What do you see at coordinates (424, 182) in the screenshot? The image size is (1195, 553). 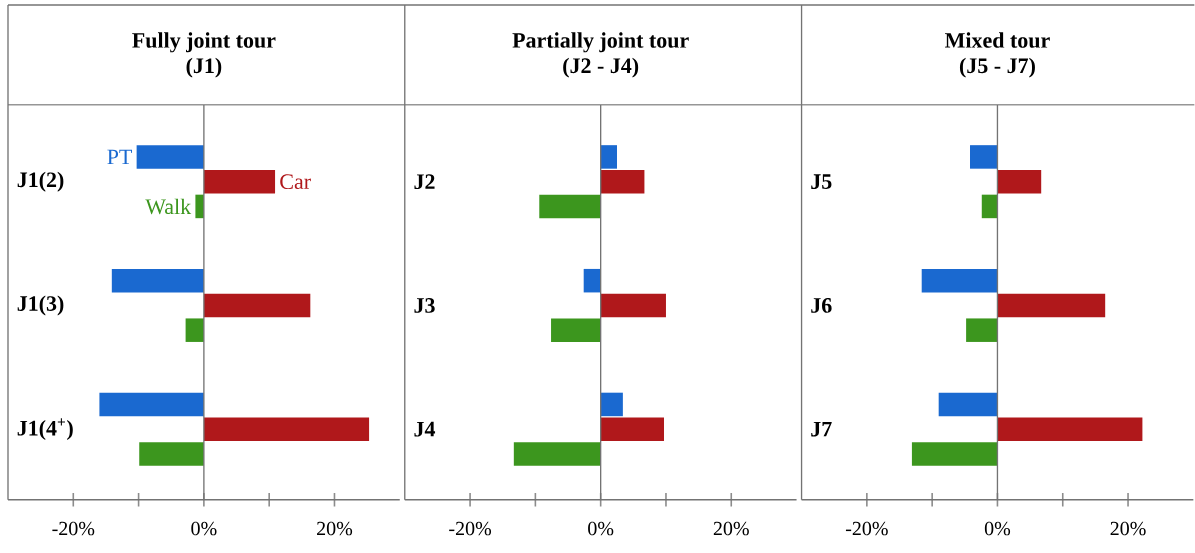 I see `y-tick-label: J2` at bounding box center [424, 182].